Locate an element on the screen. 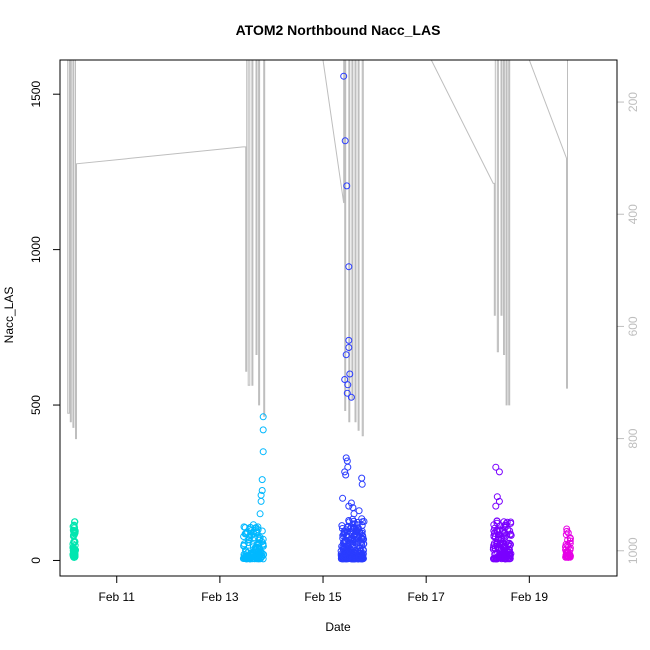 The image size is (650, 650). y-tick-label: 1000 is located at coordinates (36, 249).